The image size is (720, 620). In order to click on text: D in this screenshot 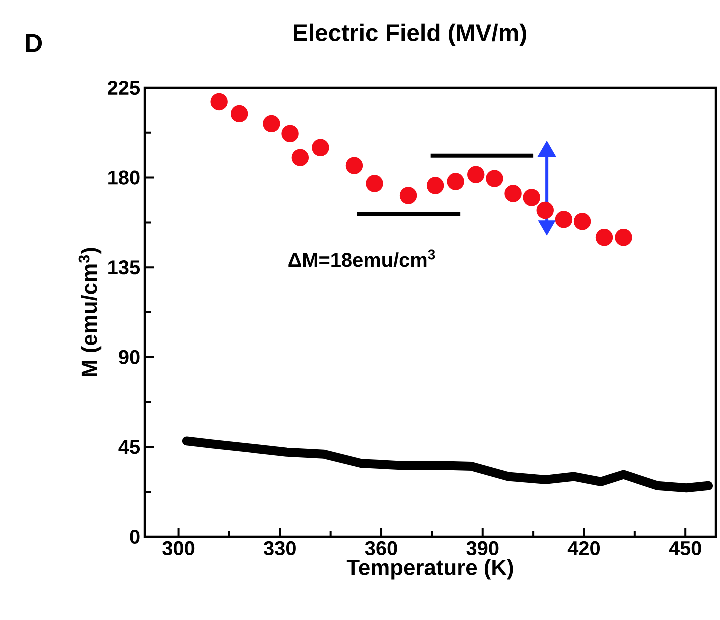, I will do `click(34, 43)`.